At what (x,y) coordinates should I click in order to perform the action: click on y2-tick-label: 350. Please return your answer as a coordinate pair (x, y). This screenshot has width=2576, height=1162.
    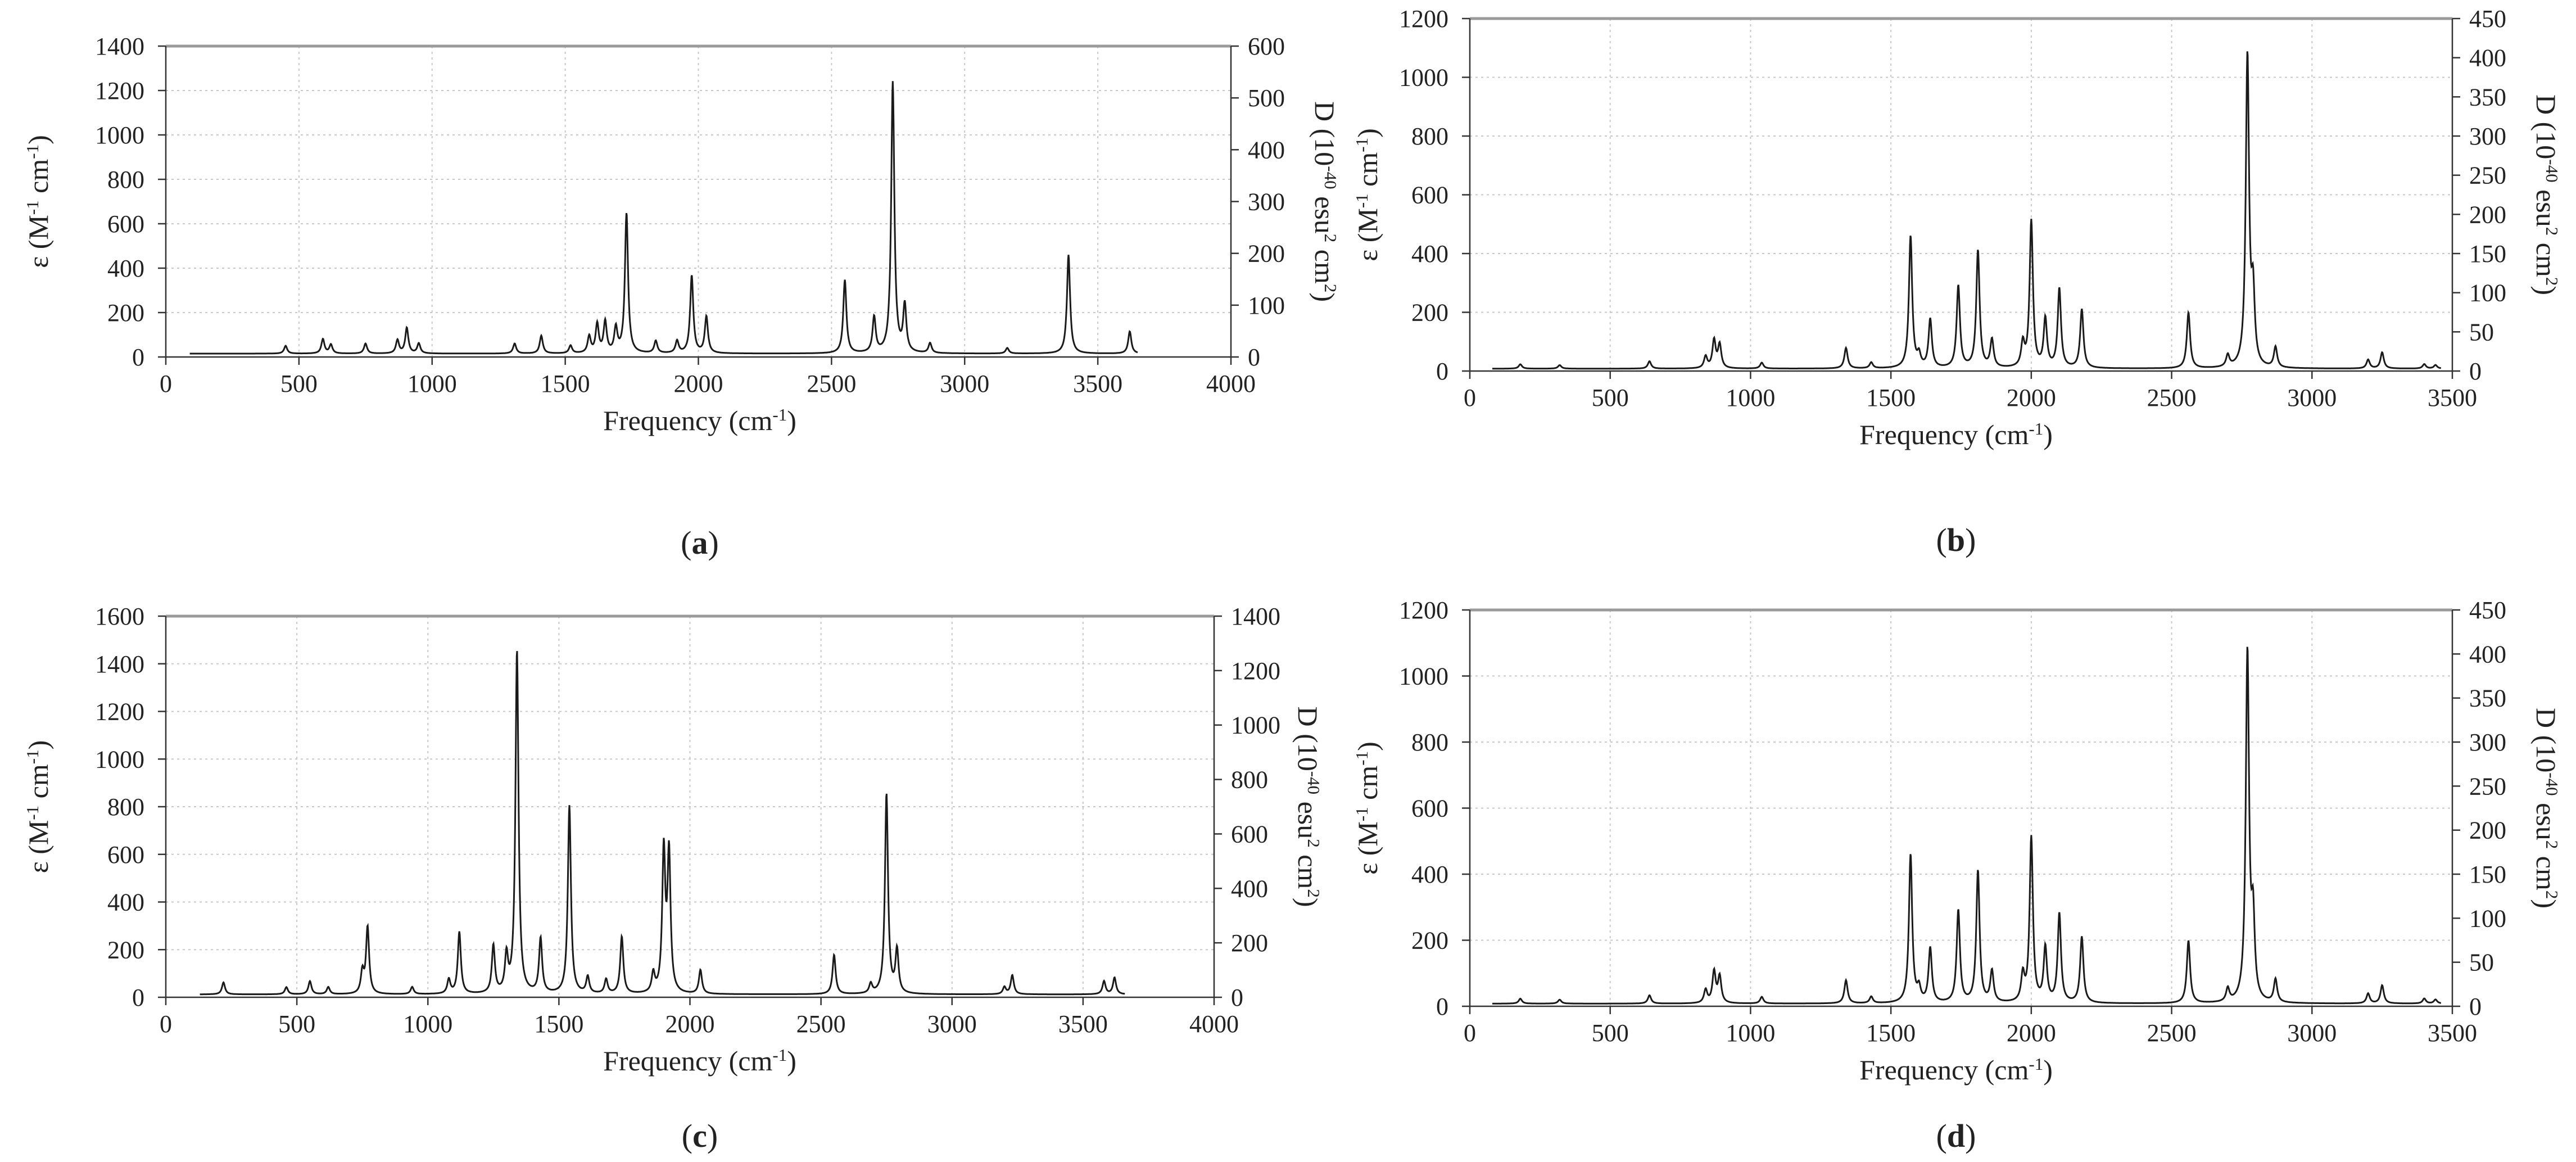
    Looking at the image, I should click on (2487, 97).